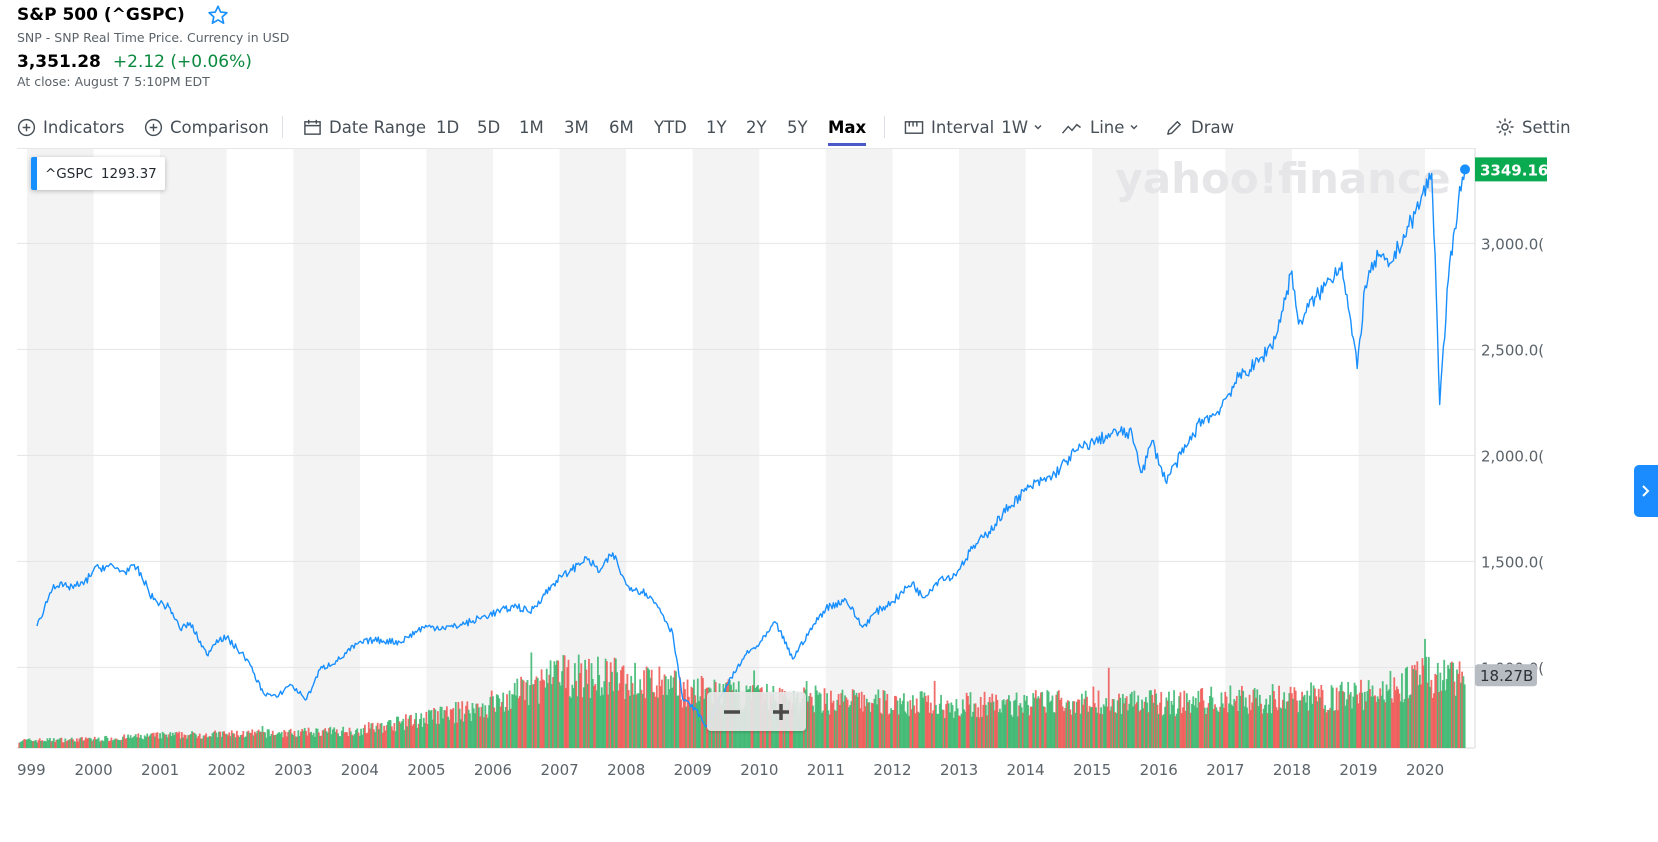 The image size is (1658, 842). What do you see at coordinates (780, 711) in the screenshot?
I see `zoom-in-button` at bounding box center [780, 711].